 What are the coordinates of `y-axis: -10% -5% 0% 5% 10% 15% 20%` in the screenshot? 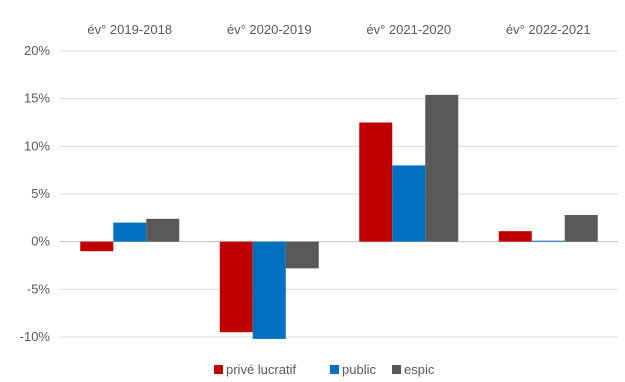 It's located at (35, 193).